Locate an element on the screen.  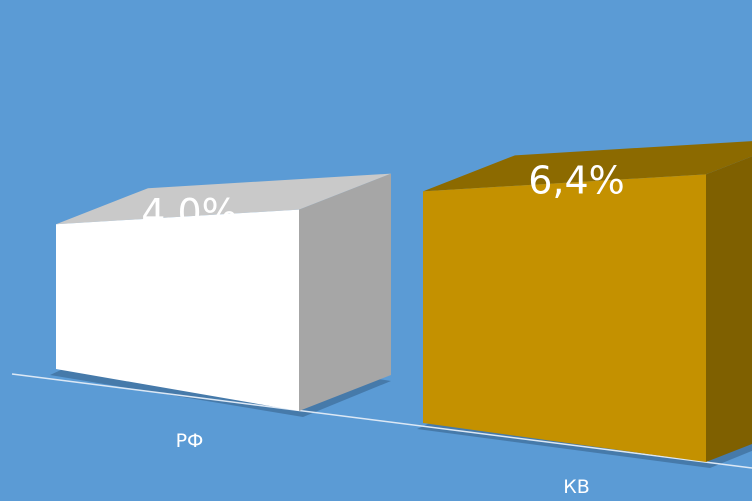
data-label: 4,0% is located at coordinates (189, 213).